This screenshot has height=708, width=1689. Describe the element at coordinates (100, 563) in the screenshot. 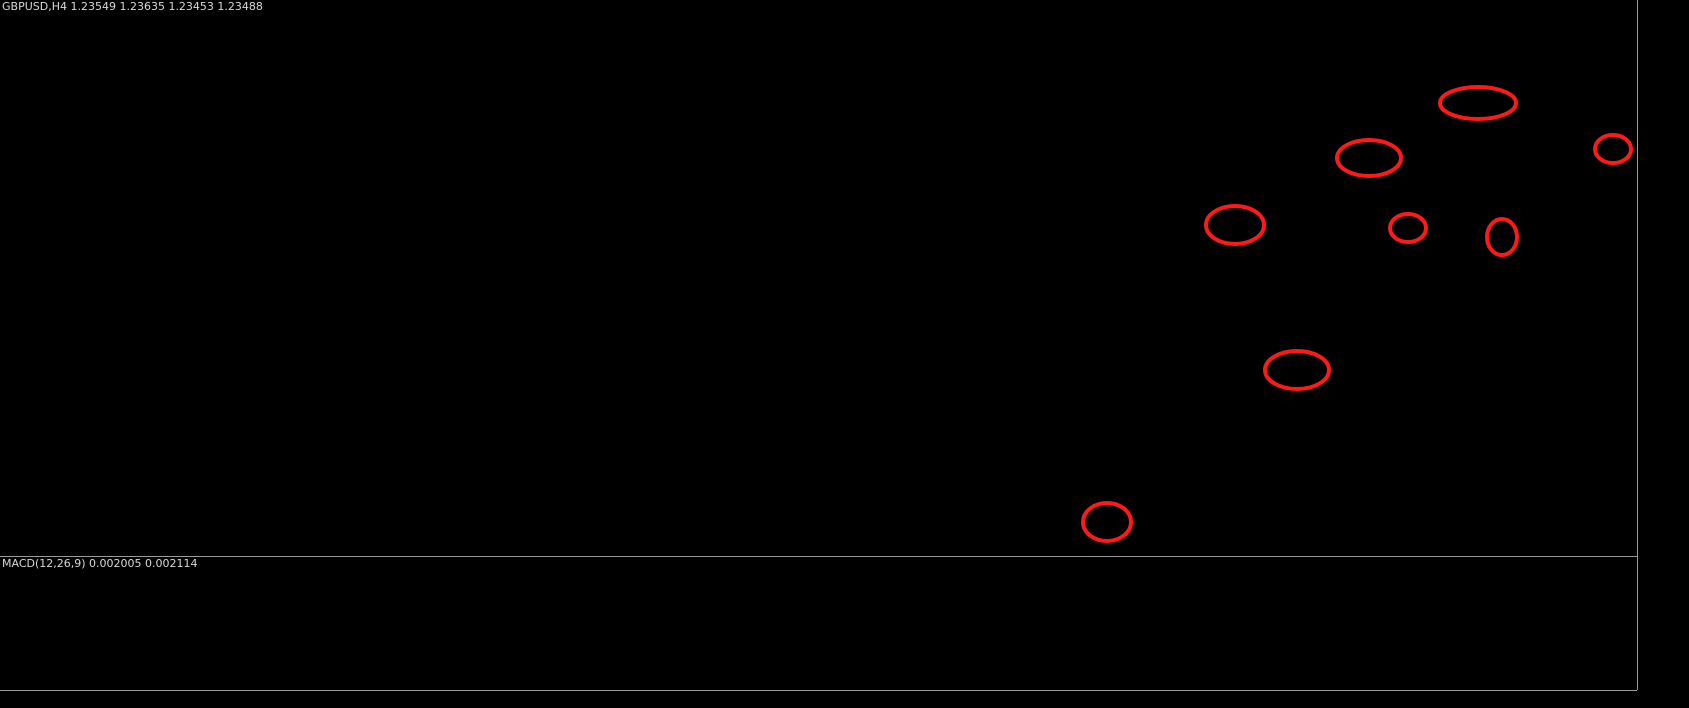

I see `macd-title: MACD(12,26,9) 0.002005 0.002114` at that location.